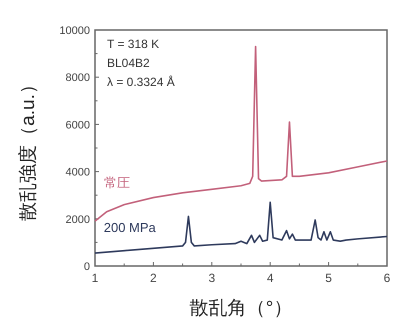 The width and height of the screenshot is (407, 324). I want to click on y-tick-label: 10000, so click(74, 31).